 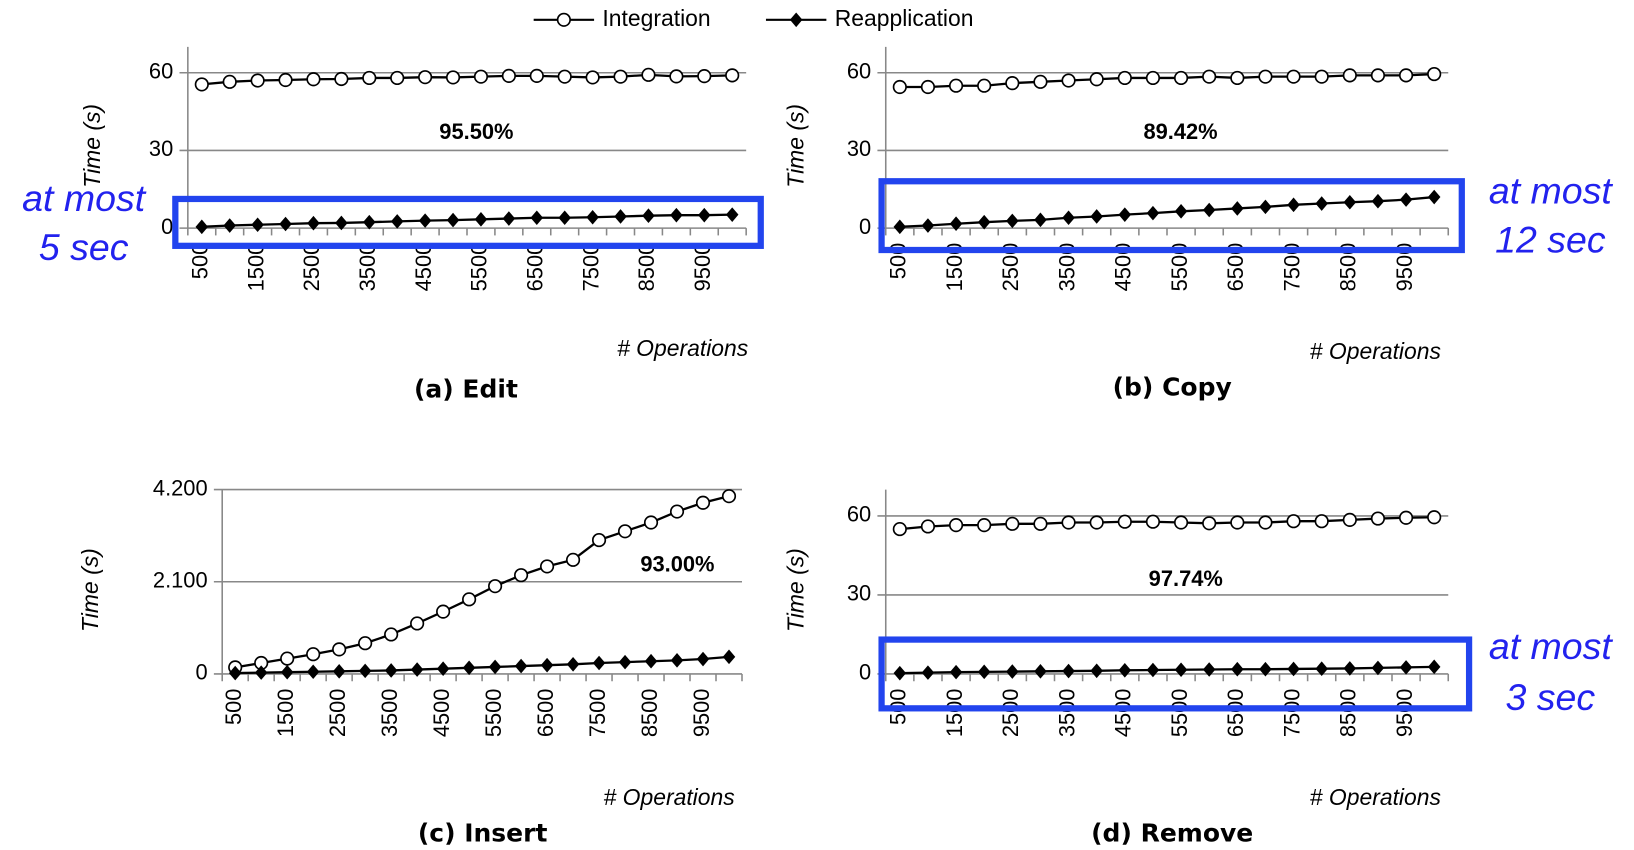 What do you see at coordinates (367, 267) in the screenshot?
I see `x-tick-label: 3500` at bounding box center [367, 267].